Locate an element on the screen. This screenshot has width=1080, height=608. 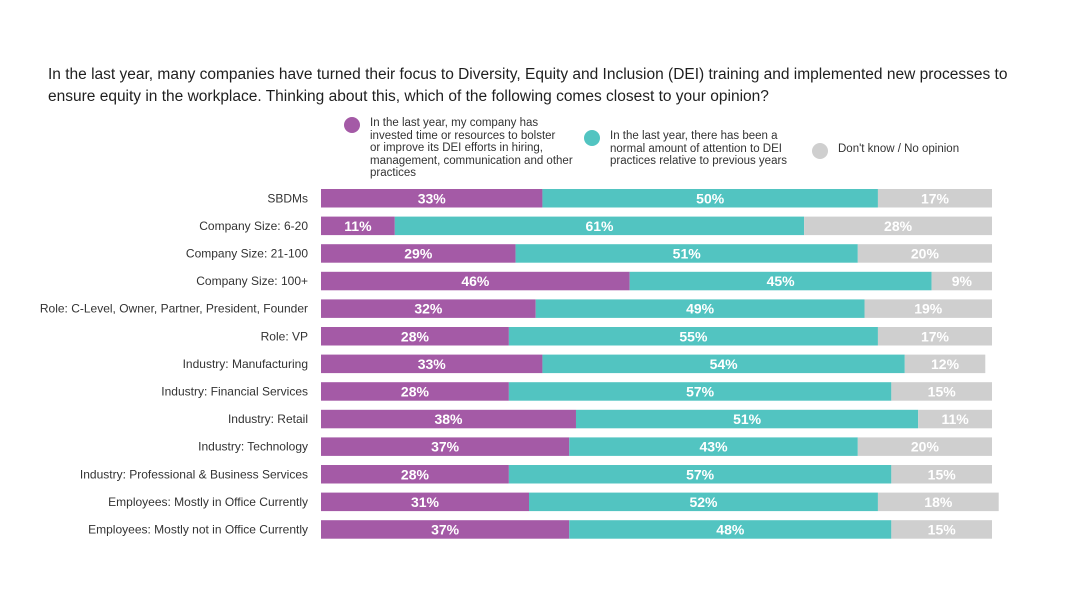
data-label-dont-know: 18% is located at coordinates (938, 502).